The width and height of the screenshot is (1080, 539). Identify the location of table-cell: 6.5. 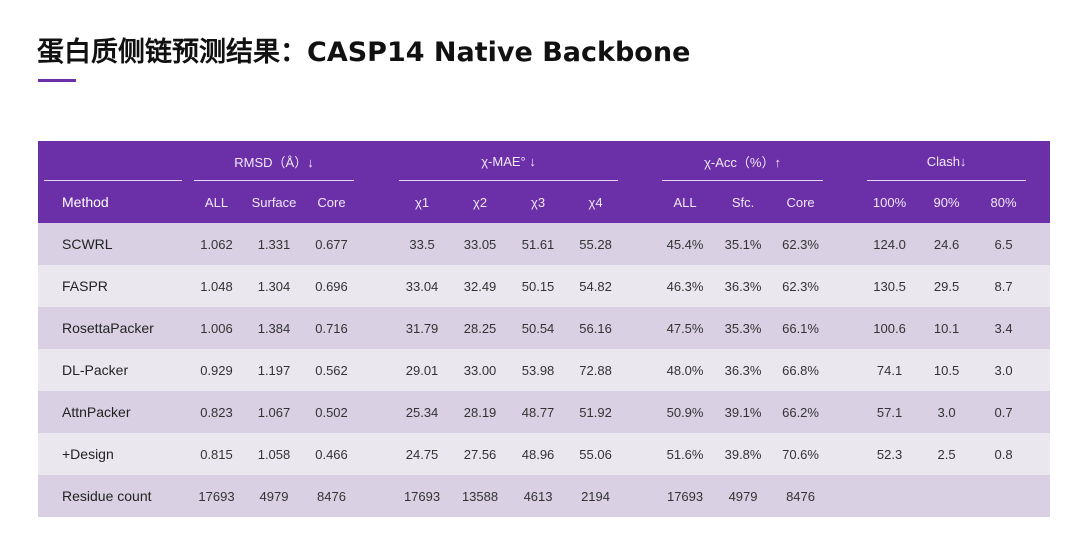
(1003, 244).